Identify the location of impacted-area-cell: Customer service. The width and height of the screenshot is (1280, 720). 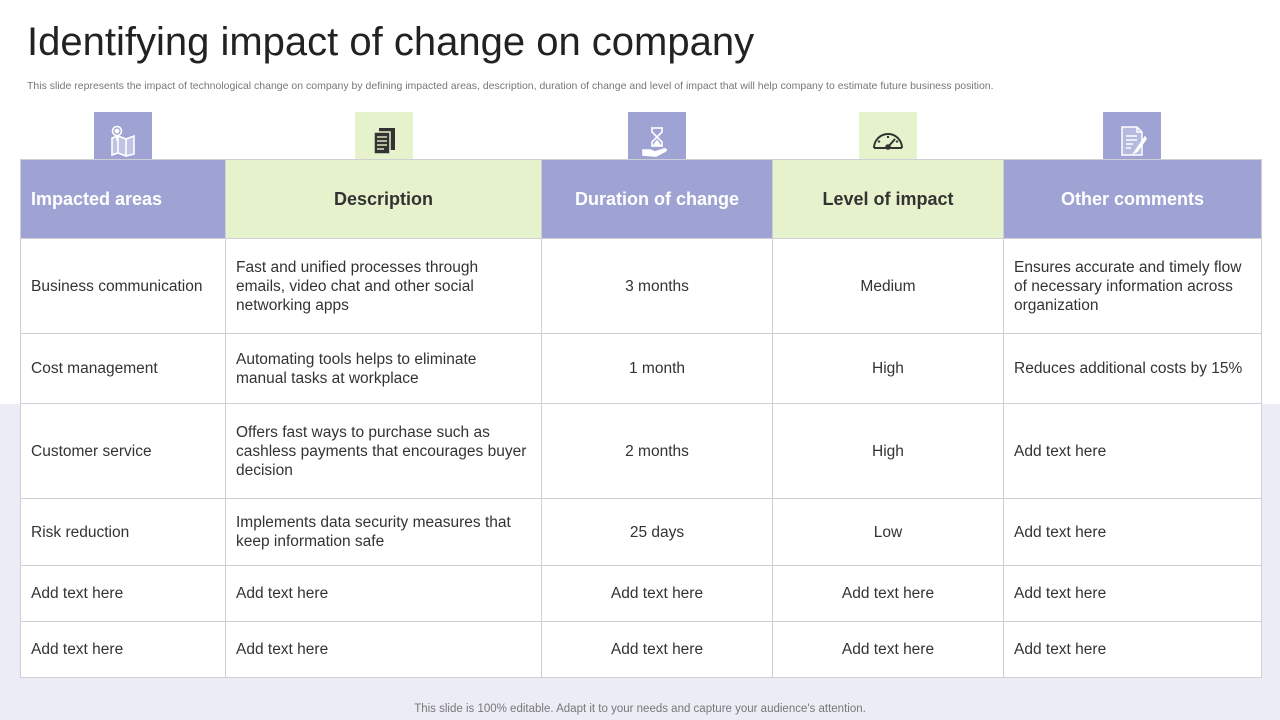
(123, 451).